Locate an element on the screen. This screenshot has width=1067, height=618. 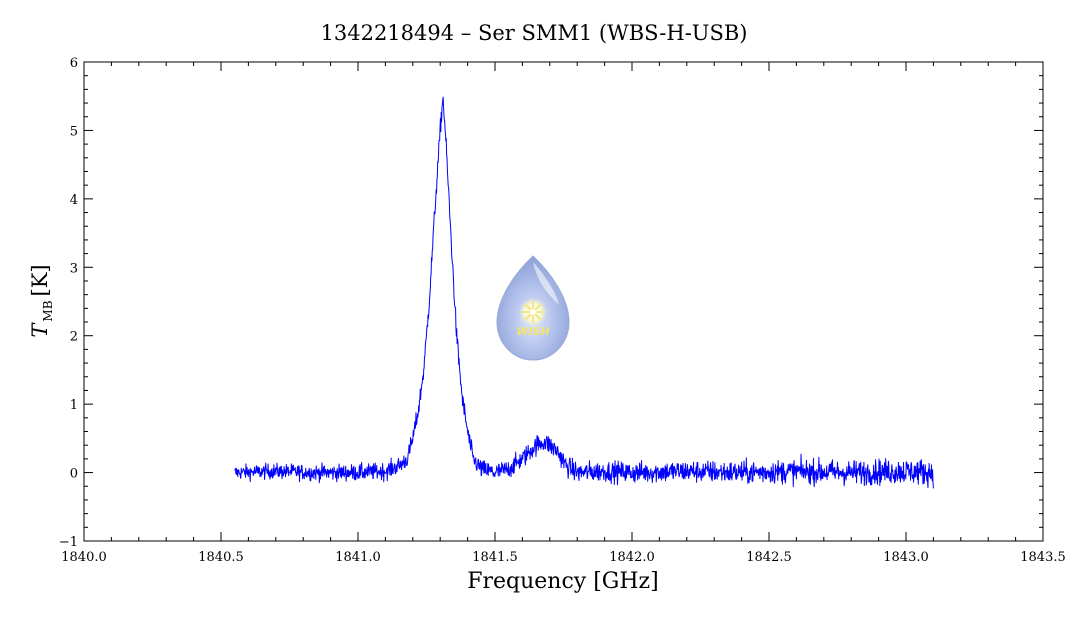
x-axis-label: Frequency [GHz] is located at coordinates (563, 581).